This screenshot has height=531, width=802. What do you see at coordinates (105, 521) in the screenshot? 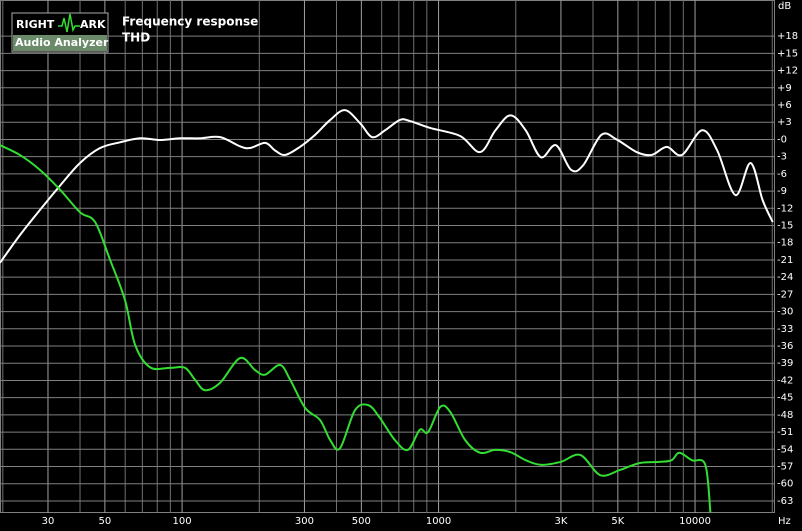
I see `x-tick-label: 50` at bounding box center [105, 521].